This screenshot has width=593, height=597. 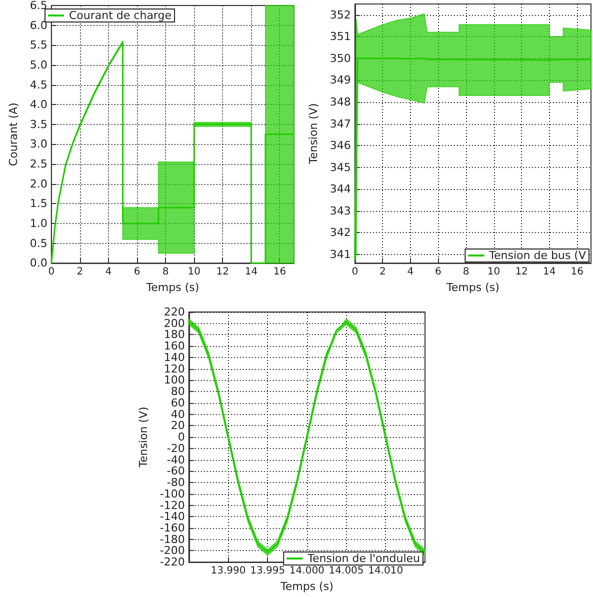 What do you see at coordinates (340, 58) in the screenshot?
I see `y-tick-label: 350` at bounding box center [340, 58].